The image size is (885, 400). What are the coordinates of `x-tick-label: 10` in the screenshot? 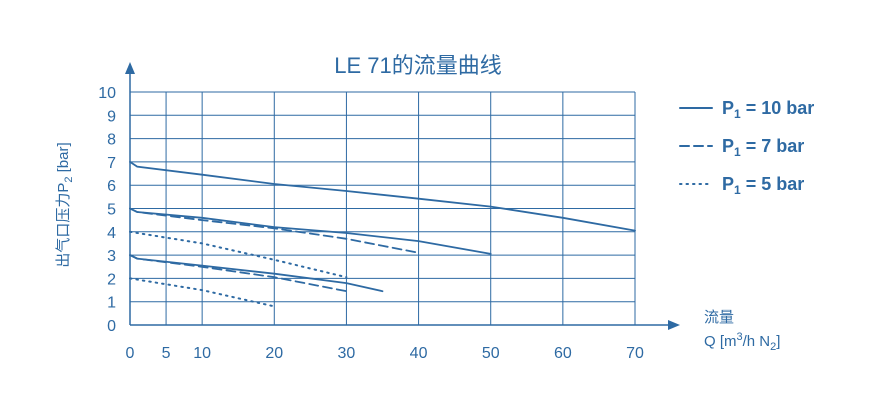 It's located at (202, 353).